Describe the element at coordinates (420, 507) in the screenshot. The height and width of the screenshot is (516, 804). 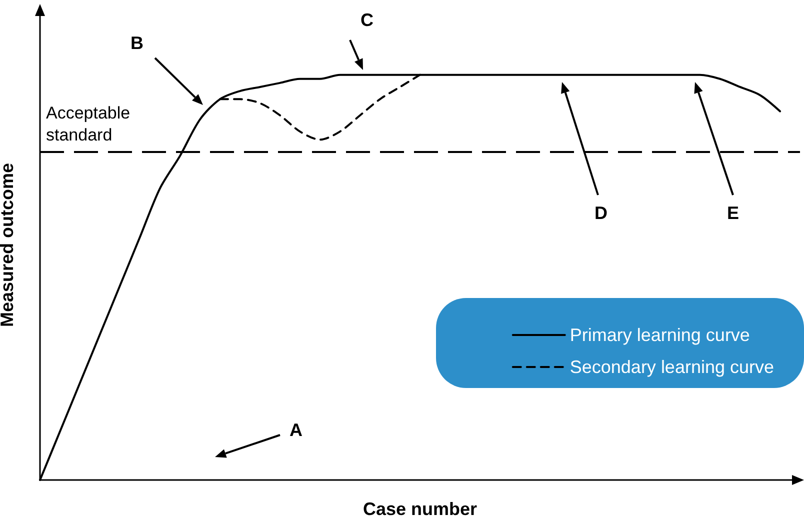
I see `x-axis-title: Case number` at that location.